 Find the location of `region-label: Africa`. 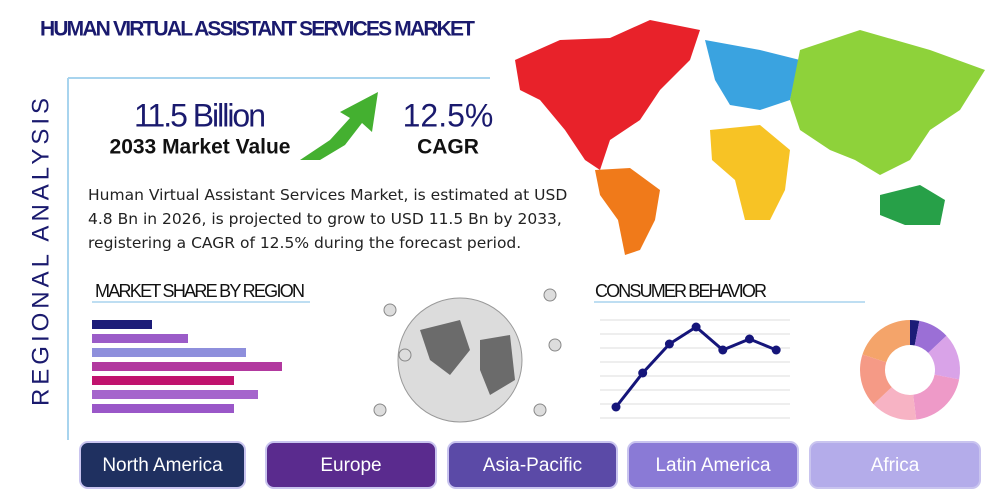

region-label: Africa is located at coordinates (895, 465).